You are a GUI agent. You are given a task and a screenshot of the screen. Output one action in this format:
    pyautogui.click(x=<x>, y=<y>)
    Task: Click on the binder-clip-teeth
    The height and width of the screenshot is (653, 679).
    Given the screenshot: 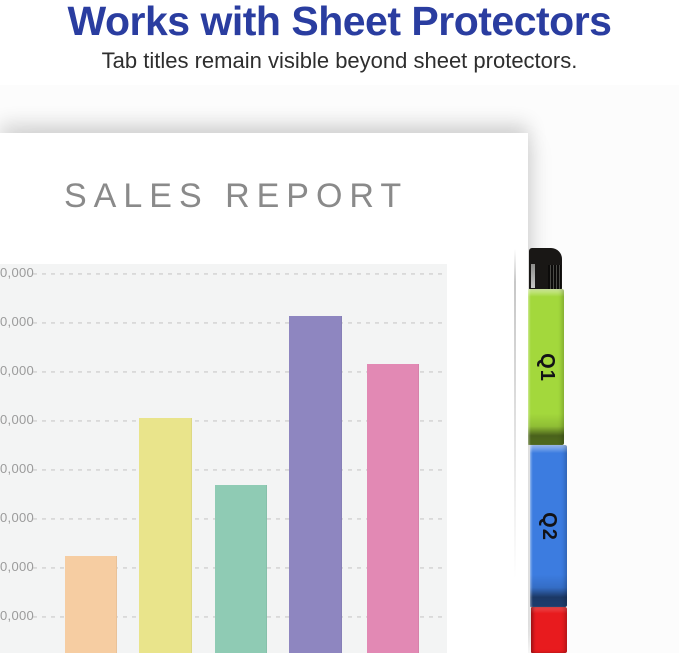 What is the action you would take?
    pyautogui.click(x=554, y=277)
    